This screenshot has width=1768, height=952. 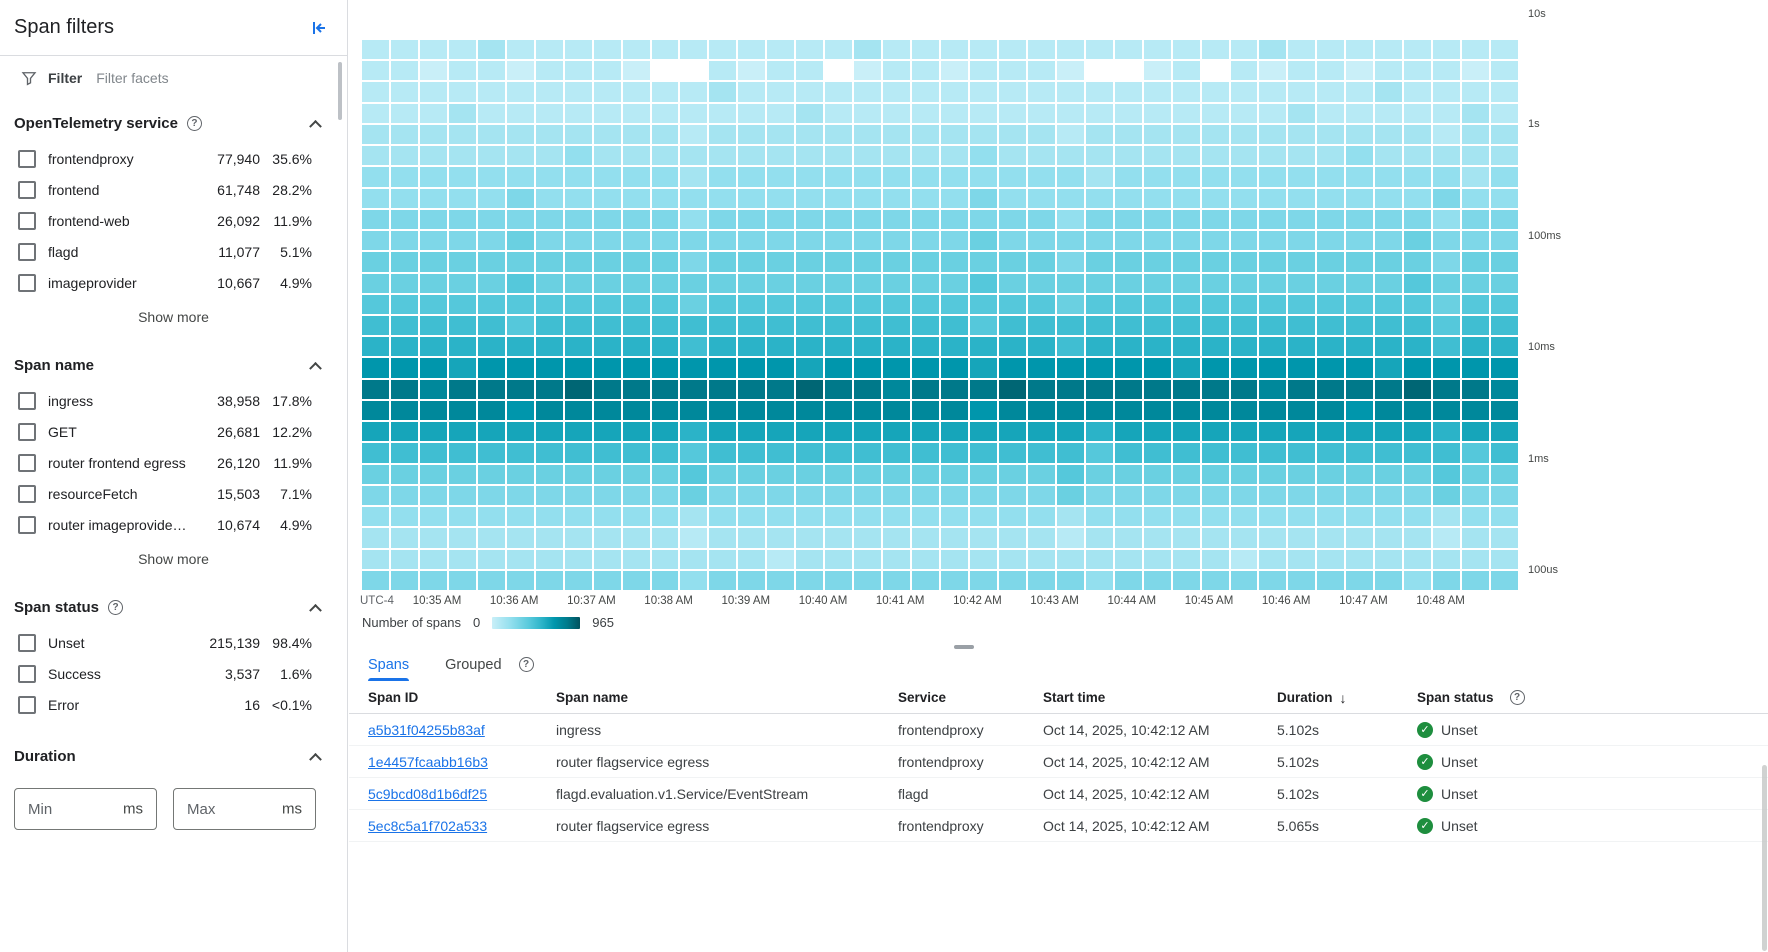 I want to click on filter-checkbox, so click(x=27, y=673).